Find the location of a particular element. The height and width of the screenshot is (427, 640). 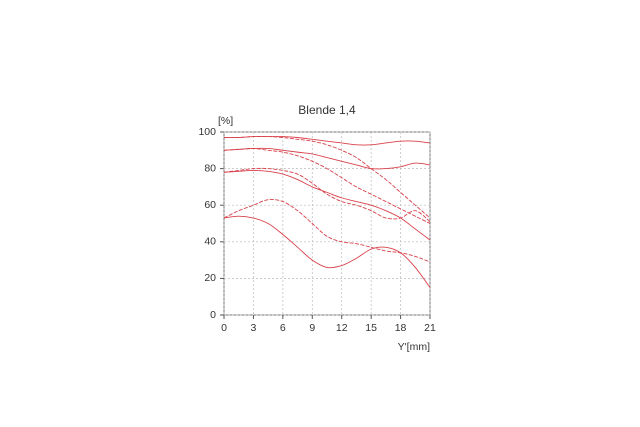

x-tick-label: 3 is located at coordinates (254, 328).